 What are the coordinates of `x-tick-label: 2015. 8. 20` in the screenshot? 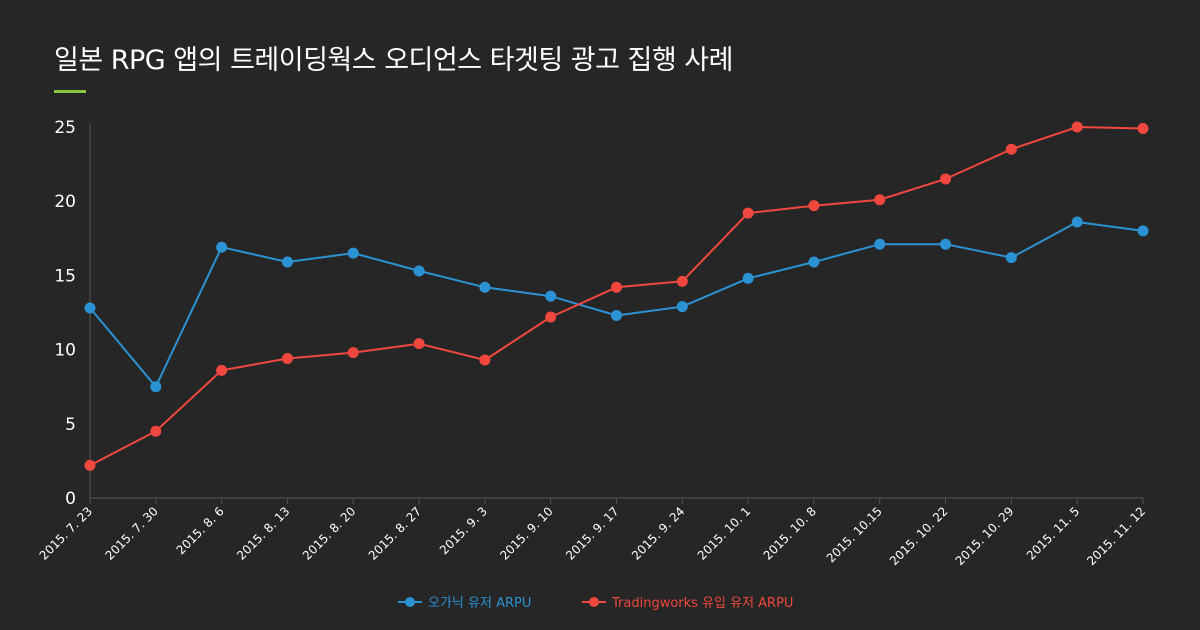 It's located at (329, 533).